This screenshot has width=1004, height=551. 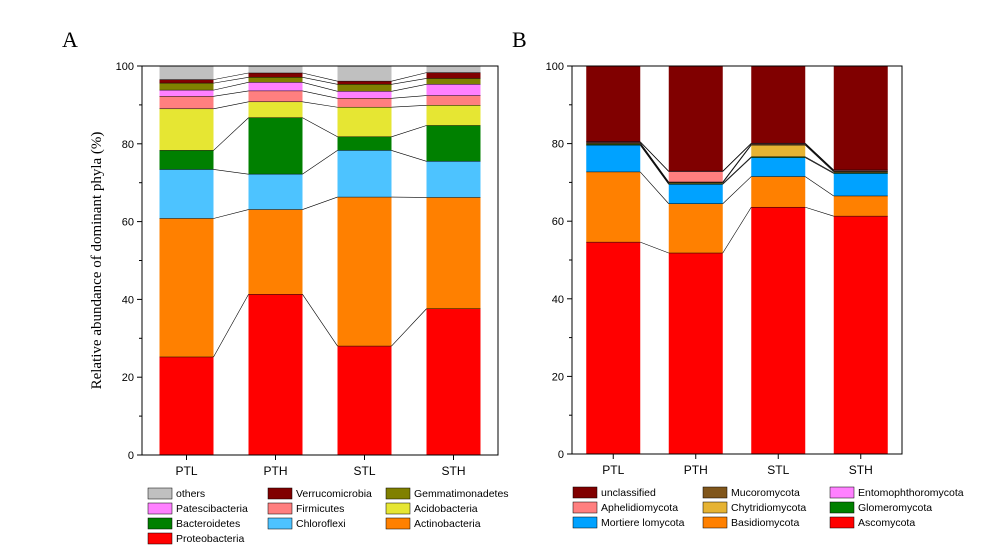 What do you see at coordinates (275, 75) in the screenshot?
I see `bar-segment-verrucomicrobia-pth` at bounding box center [275, 75].